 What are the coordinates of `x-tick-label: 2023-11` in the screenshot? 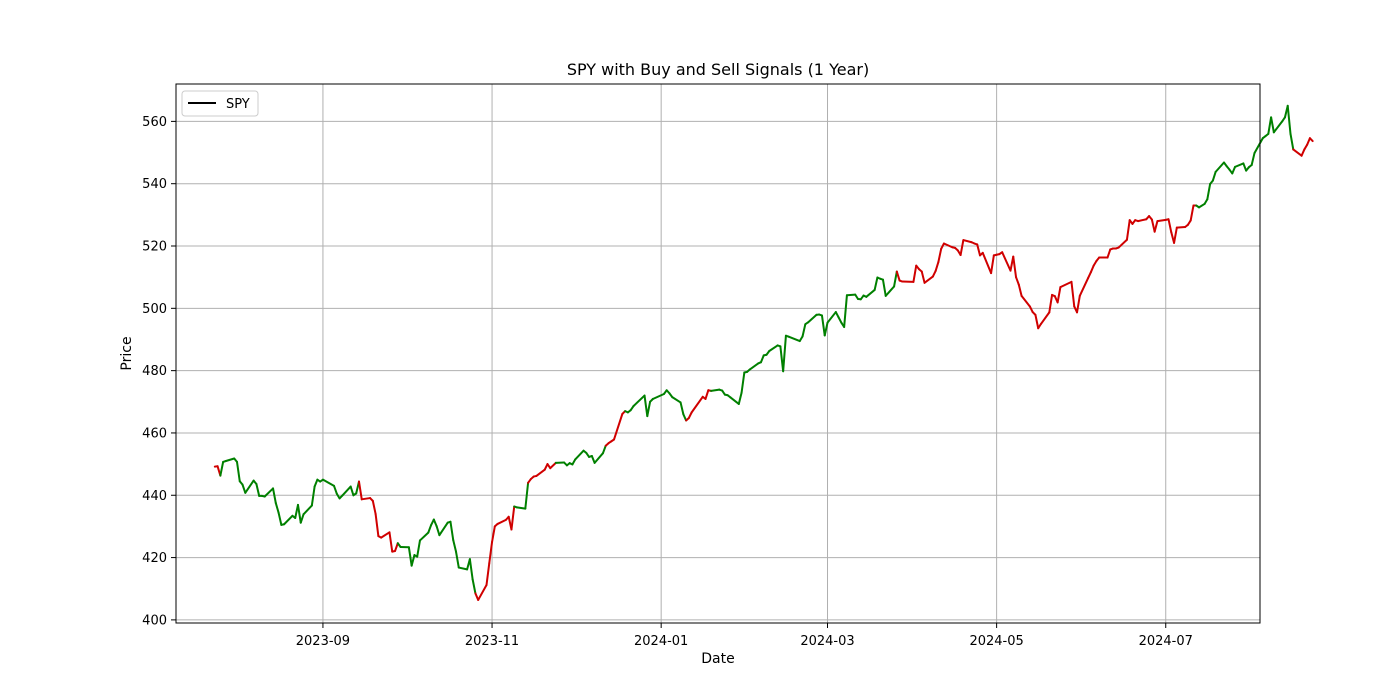 It's located at (492, 641).